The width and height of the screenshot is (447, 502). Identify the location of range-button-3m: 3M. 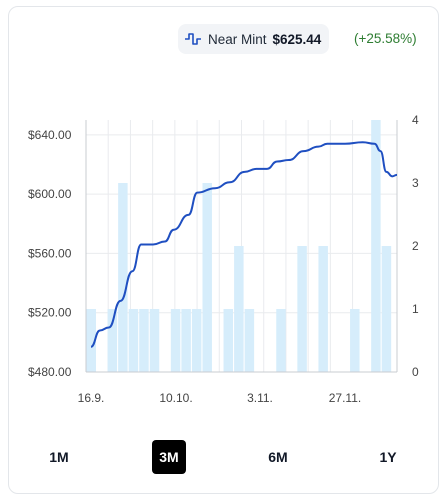
(169, 457).